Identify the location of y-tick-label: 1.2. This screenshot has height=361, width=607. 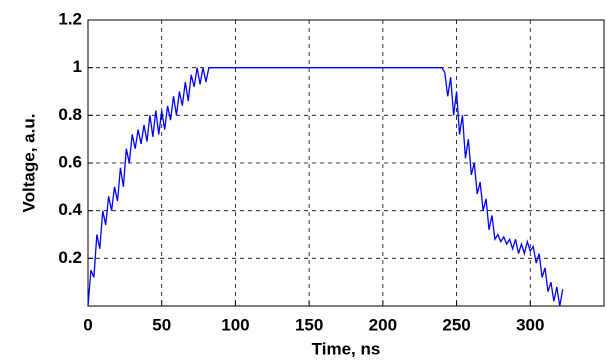
(70, 18).